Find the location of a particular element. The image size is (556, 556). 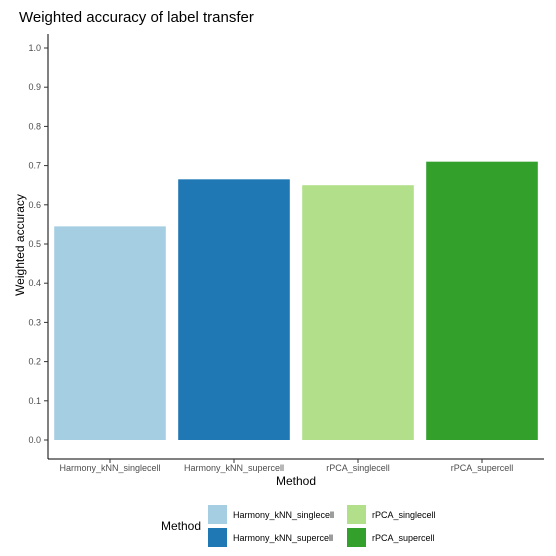

x-axis-title: Method is located at coordinates (296, 481).